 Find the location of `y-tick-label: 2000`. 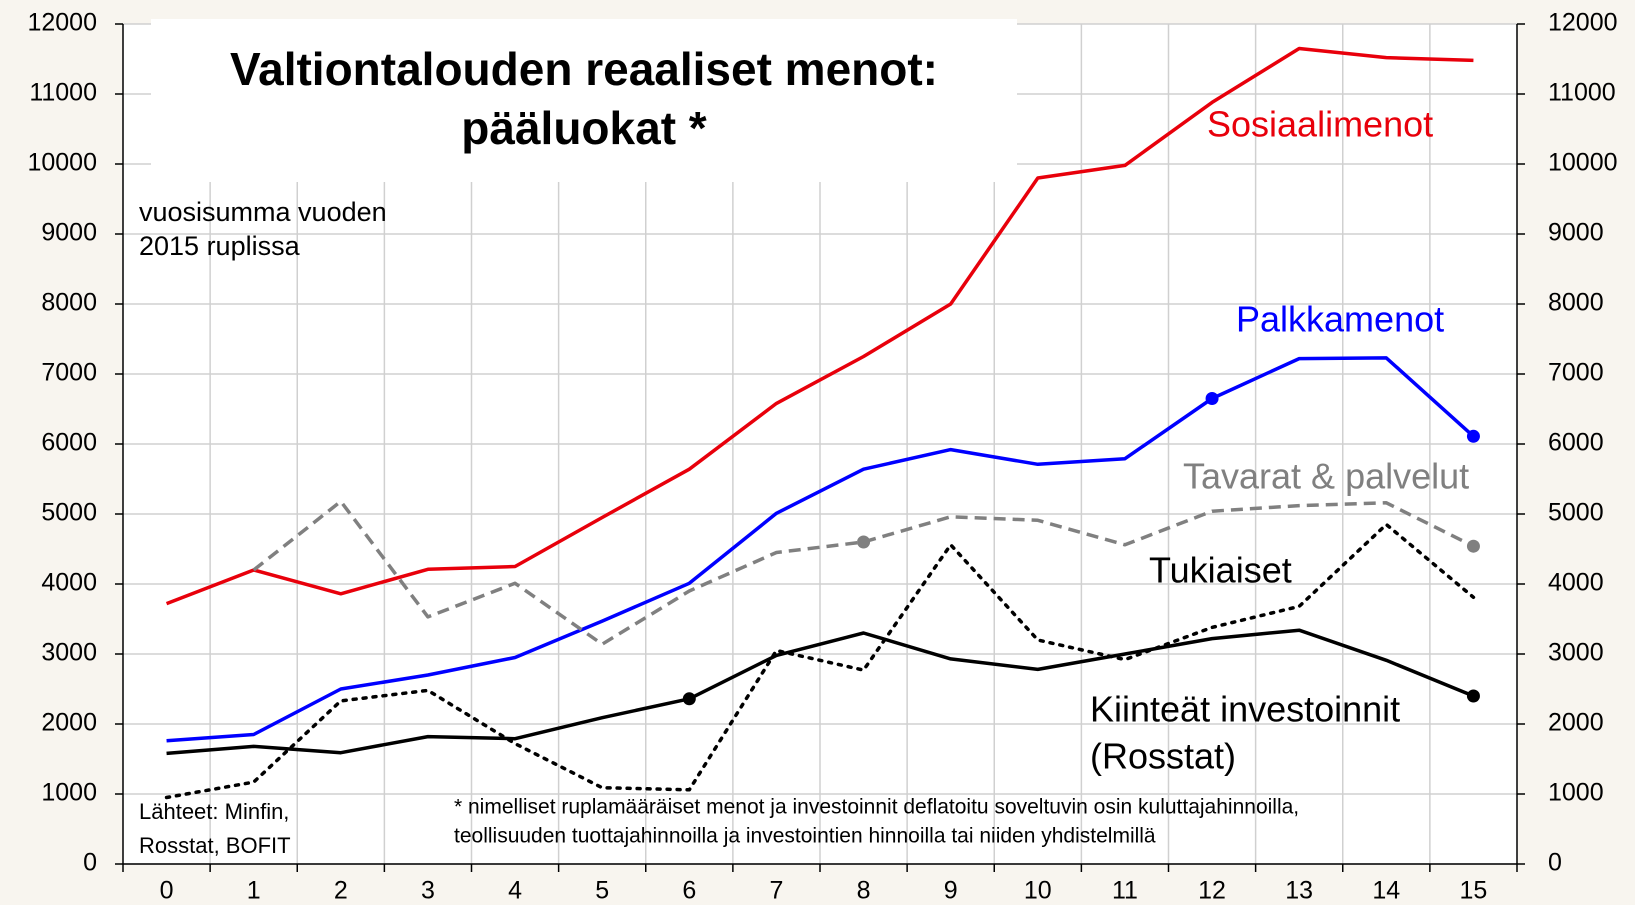

y-tick-label: 2000 is located at coordinates (69, 723).